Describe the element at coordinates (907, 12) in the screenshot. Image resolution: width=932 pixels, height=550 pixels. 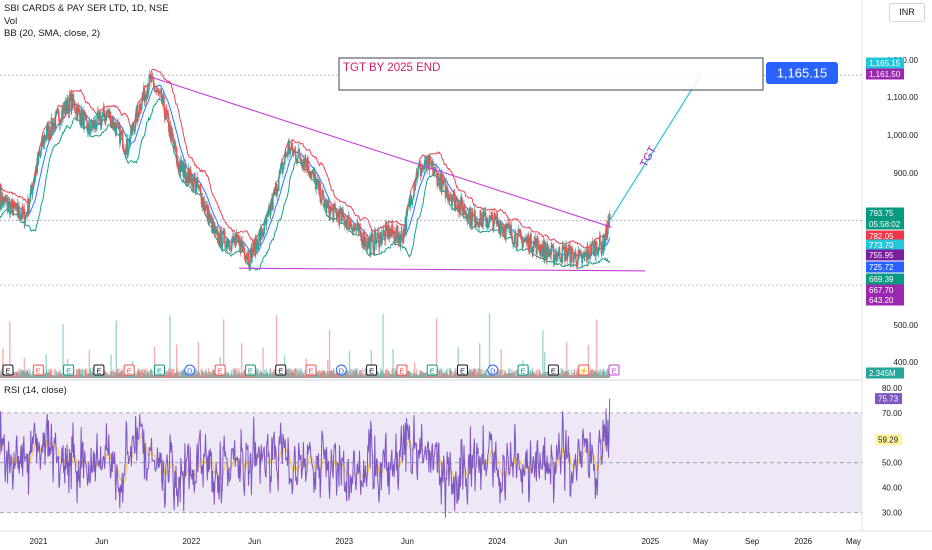
I see `currency-button: INR` at that location.